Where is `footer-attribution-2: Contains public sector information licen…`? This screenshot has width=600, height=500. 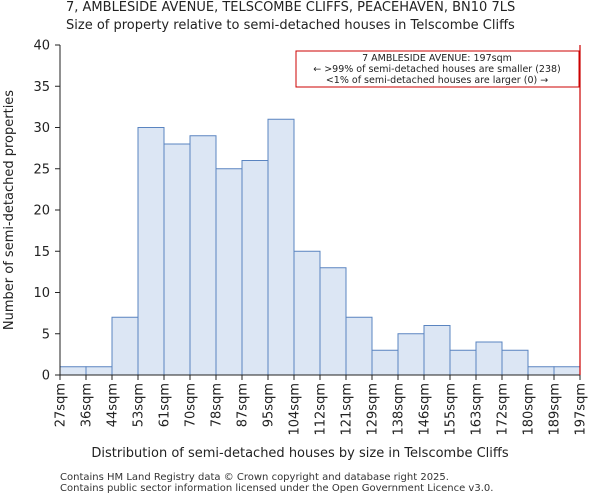 footer-attribution-2: Contains public sector information licen… is located at coordinates (277, 488).